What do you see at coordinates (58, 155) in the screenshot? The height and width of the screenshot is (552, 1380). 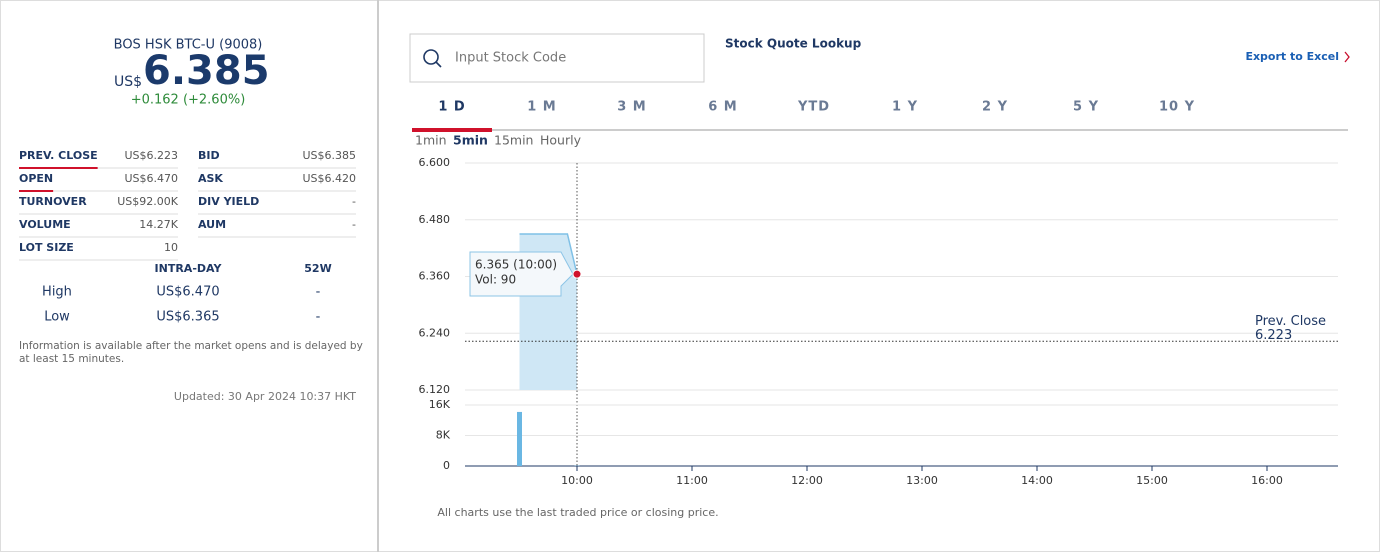 I see `stat-label: PREV. CLOSE` at bounding box center [58, 155].